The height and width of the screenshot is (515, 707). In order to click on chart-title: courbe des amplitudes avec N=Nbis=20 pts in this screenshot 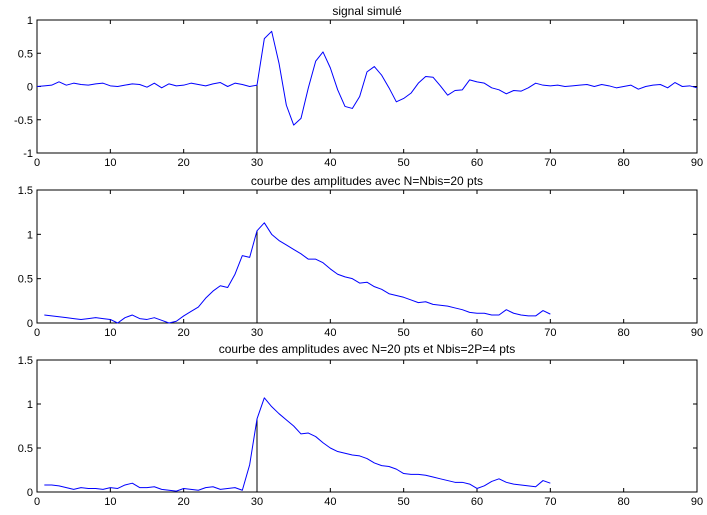, I will do `click(367, 181)`.